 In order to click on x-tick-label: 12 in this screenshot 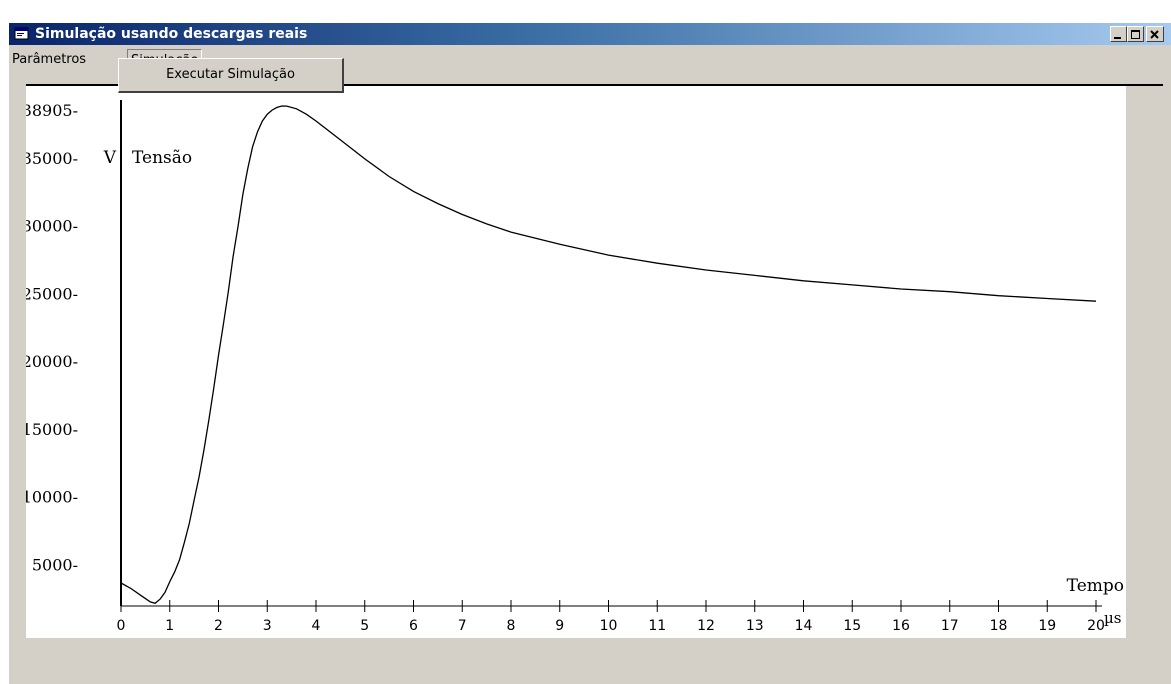, I will do `click(706, 626)`.